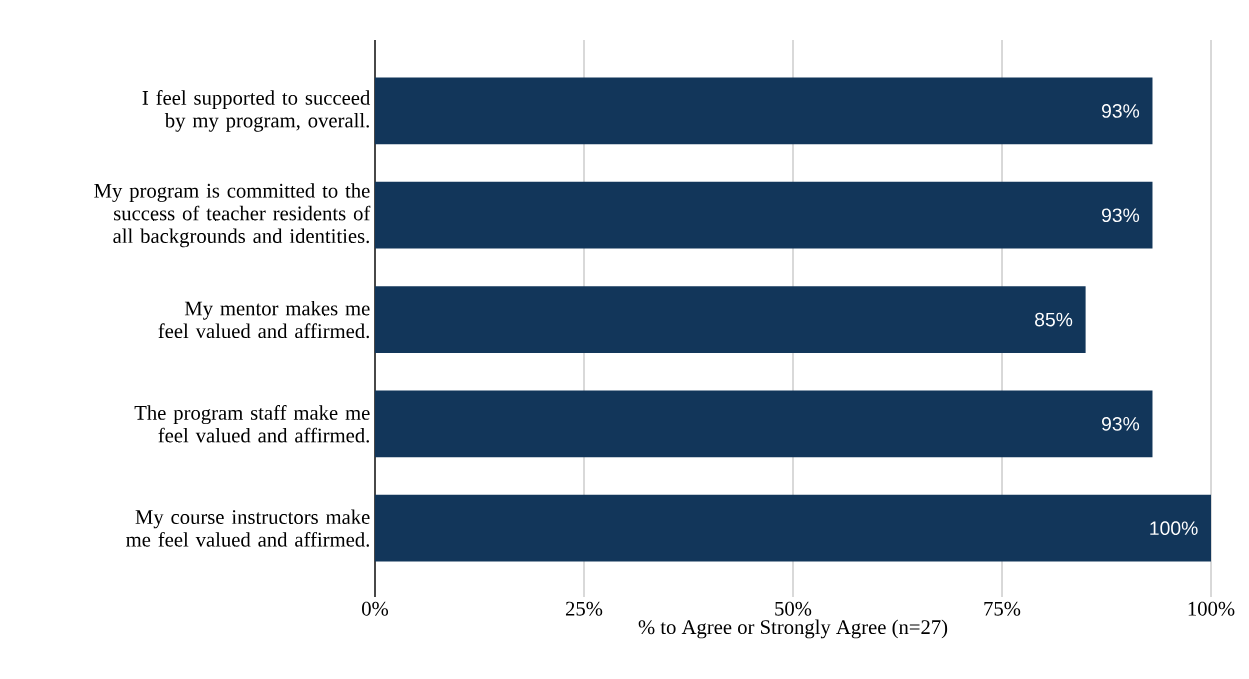  I want to click on y-tick-label: The program staff make me feel valued and affirmed., so click(252, 424).